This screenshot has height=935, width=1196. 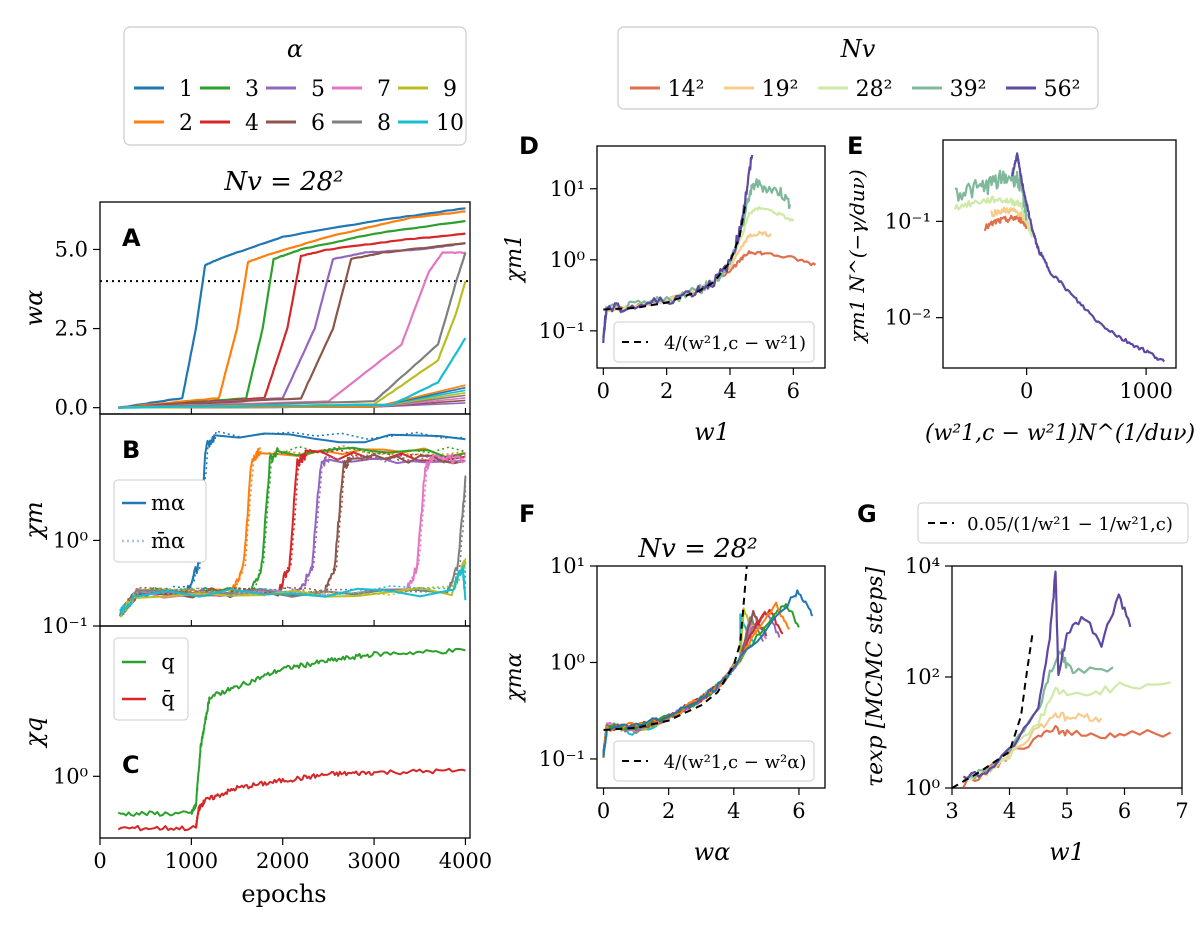 I want to click on panel-g-legend-label: 0.05/(1/w²1 − 1/w²1,c), so click(x=1070, y=524).